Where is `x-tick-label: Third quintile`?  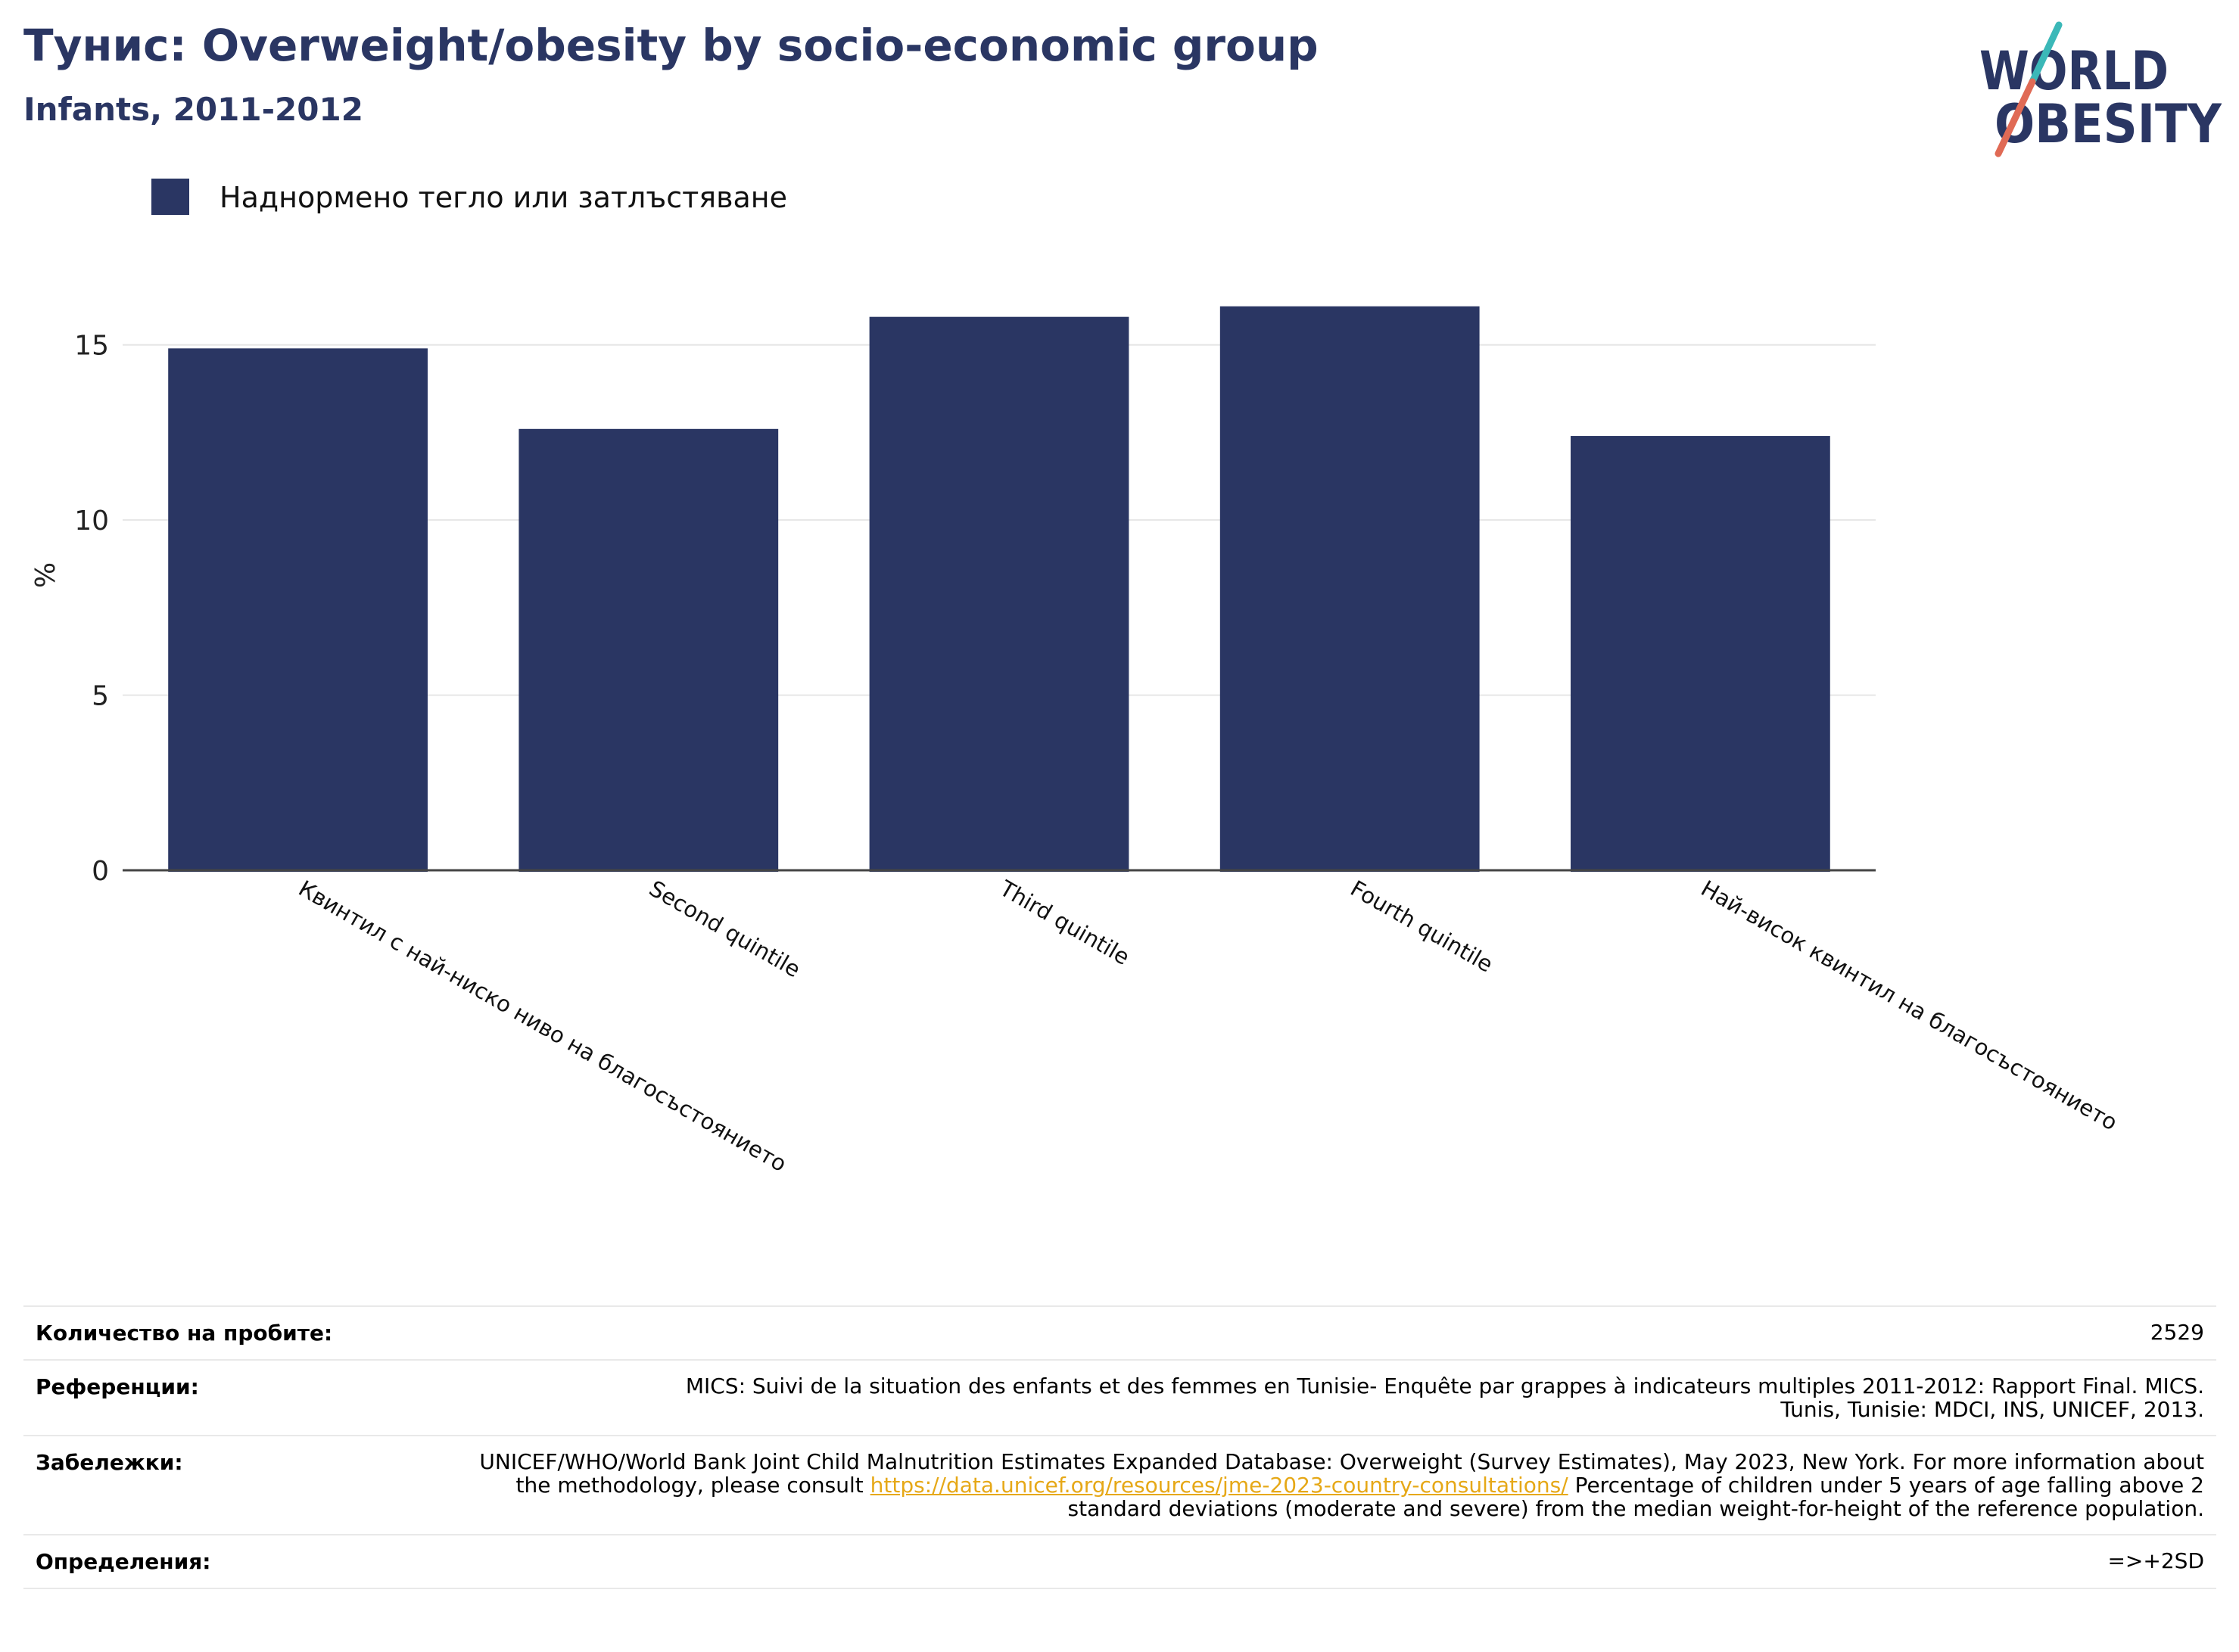 x-tick-label: Third quintile is located at coordinates (1065, 922).